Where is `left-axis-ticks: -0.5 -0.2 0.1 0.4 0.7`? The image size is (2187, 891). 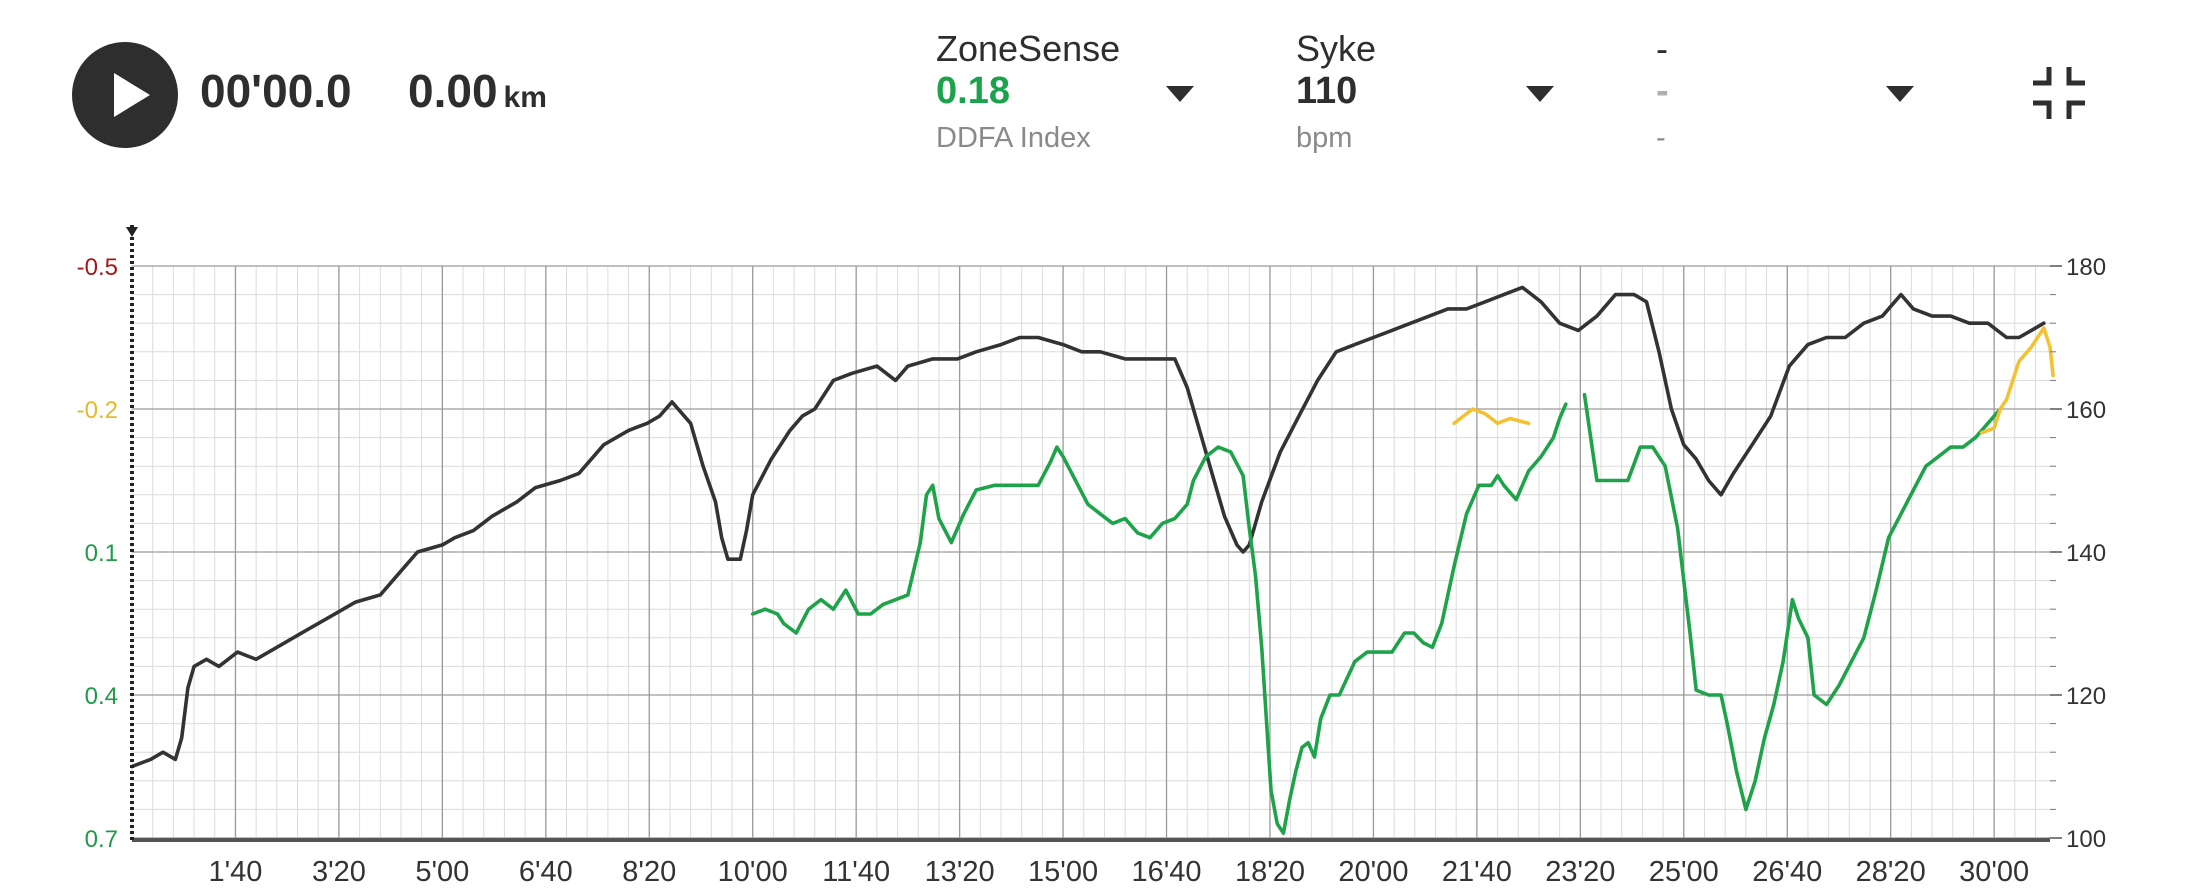
left-axis-ticks: -0.5 -0.2 0.1 0.4 0.7 is located at coordinates (97, 553).